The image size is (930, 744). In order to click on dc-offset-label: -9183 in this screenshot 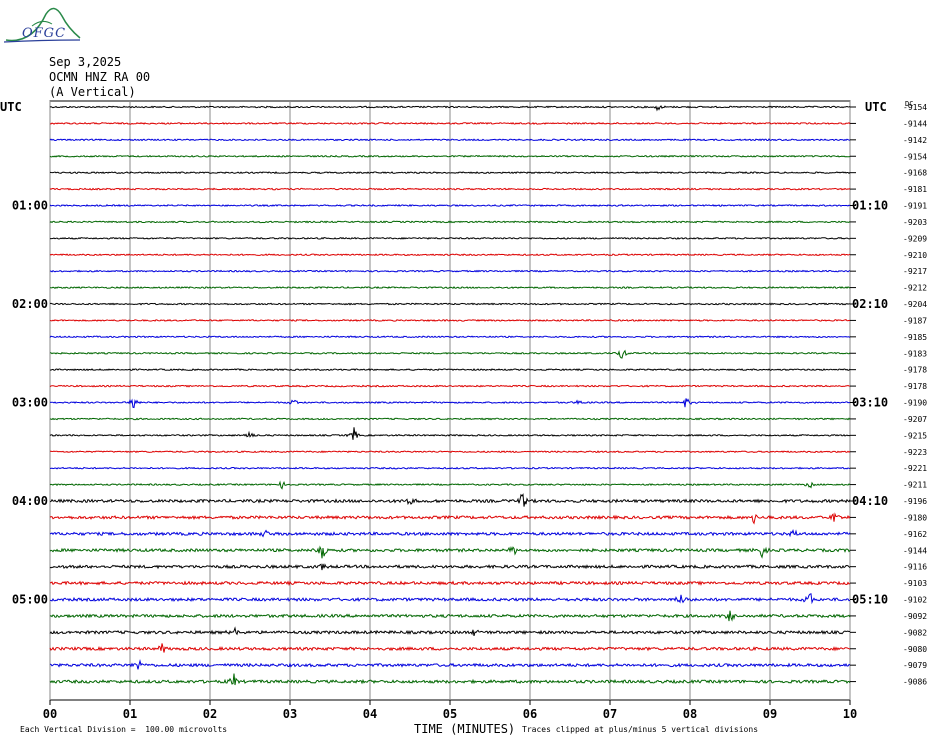, I will do `click(915, 353)`.